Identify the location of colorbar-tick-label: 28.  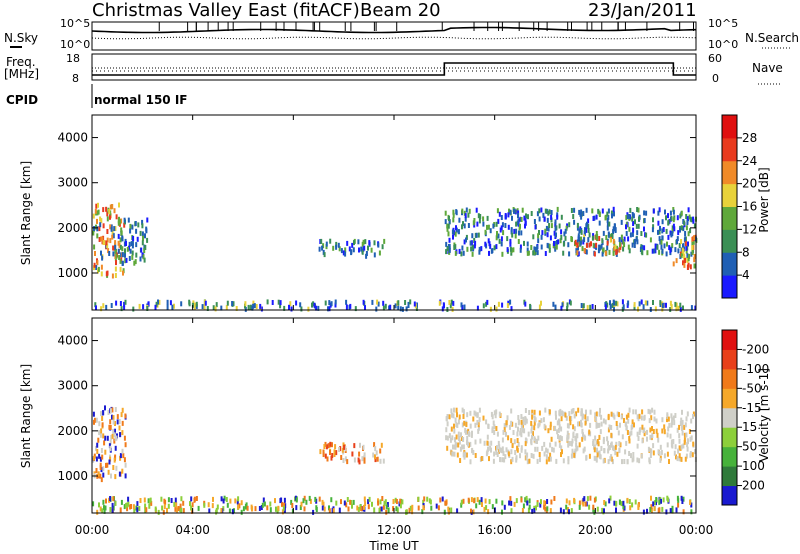
(749, 138).